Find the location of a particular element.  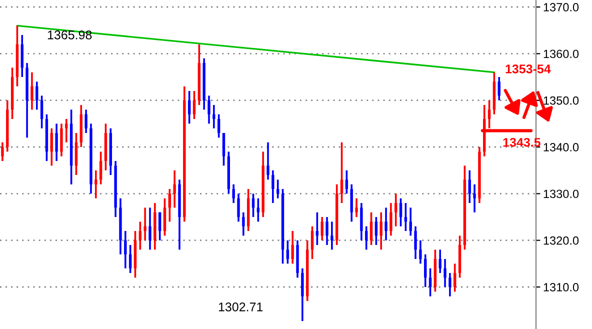

y-tick-label: 1370.0 is located at coordinates (561, 7).